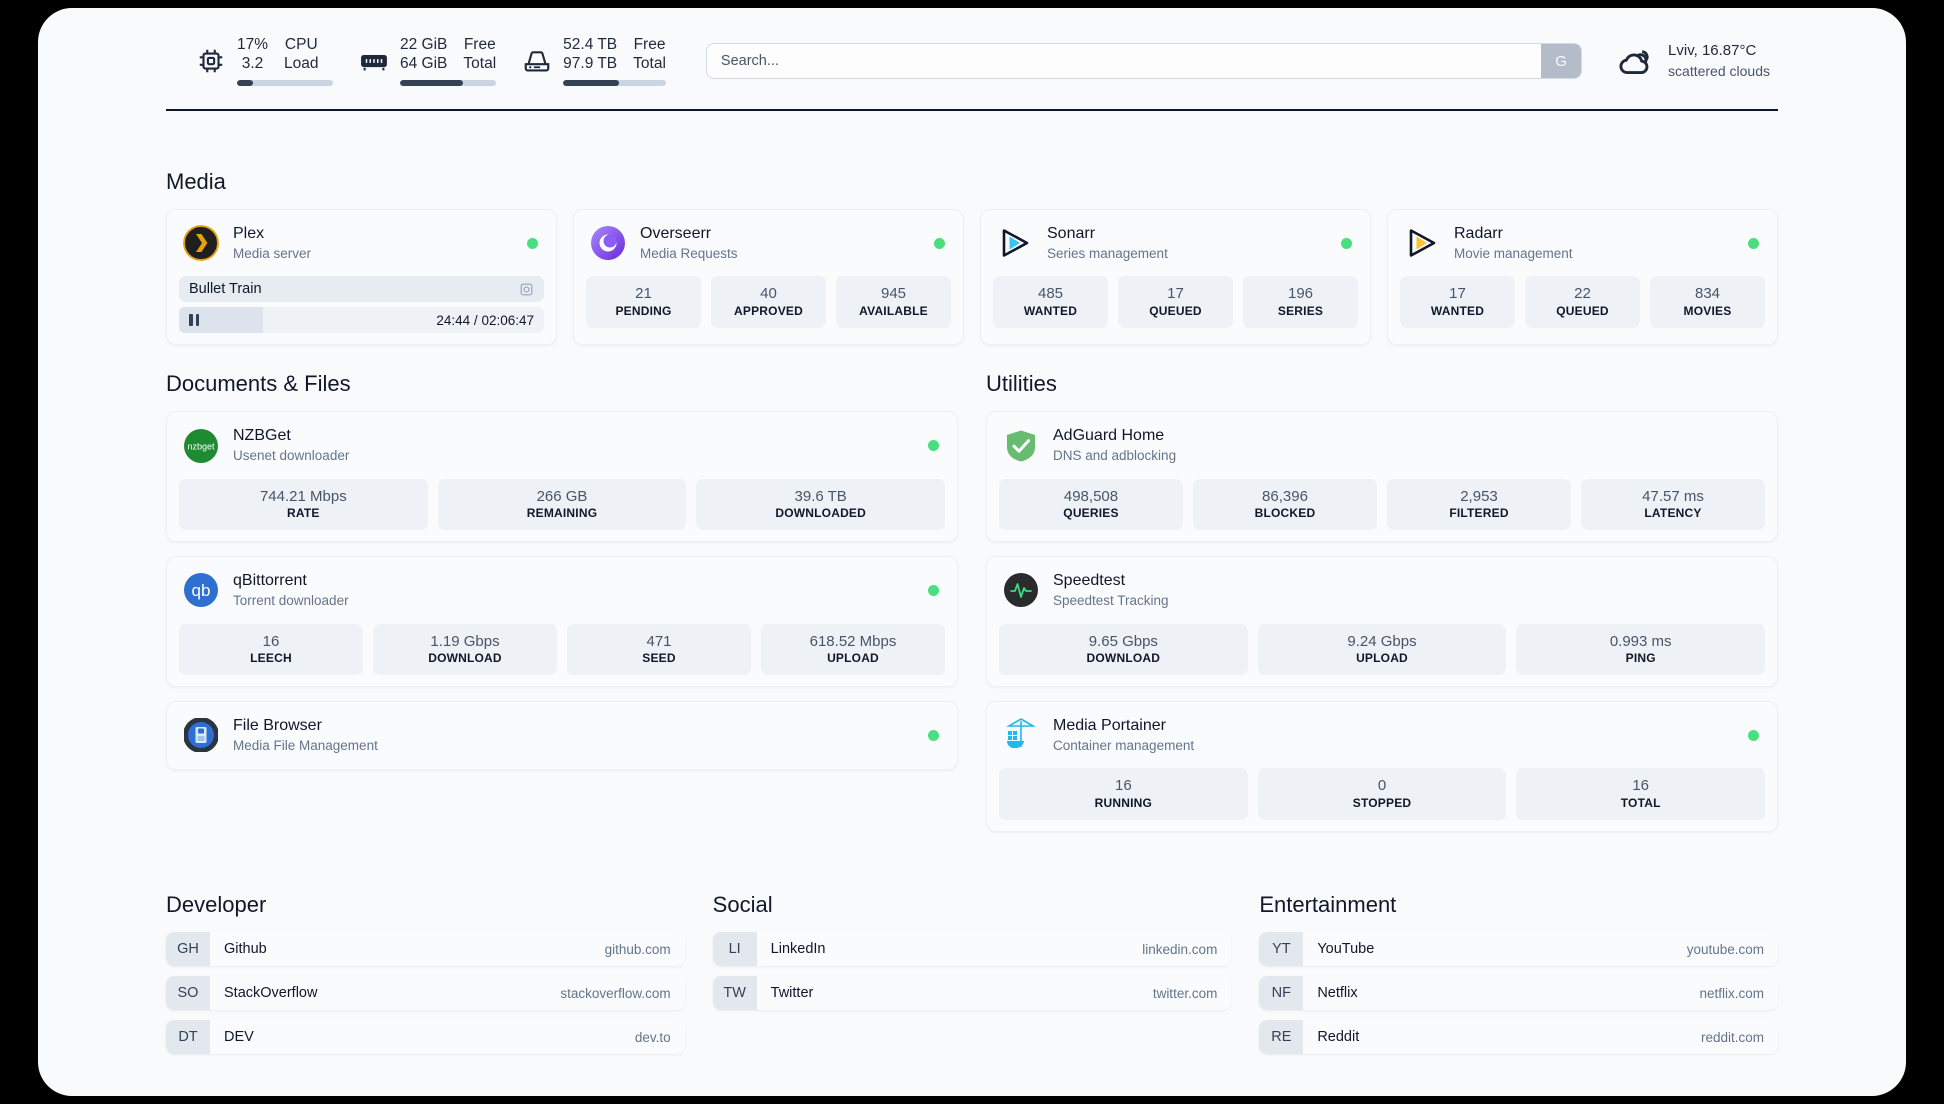  What do you see at coordinates (374, 61) in the screenshot?
I see `memory-icon` at bounding box center [374, 61].